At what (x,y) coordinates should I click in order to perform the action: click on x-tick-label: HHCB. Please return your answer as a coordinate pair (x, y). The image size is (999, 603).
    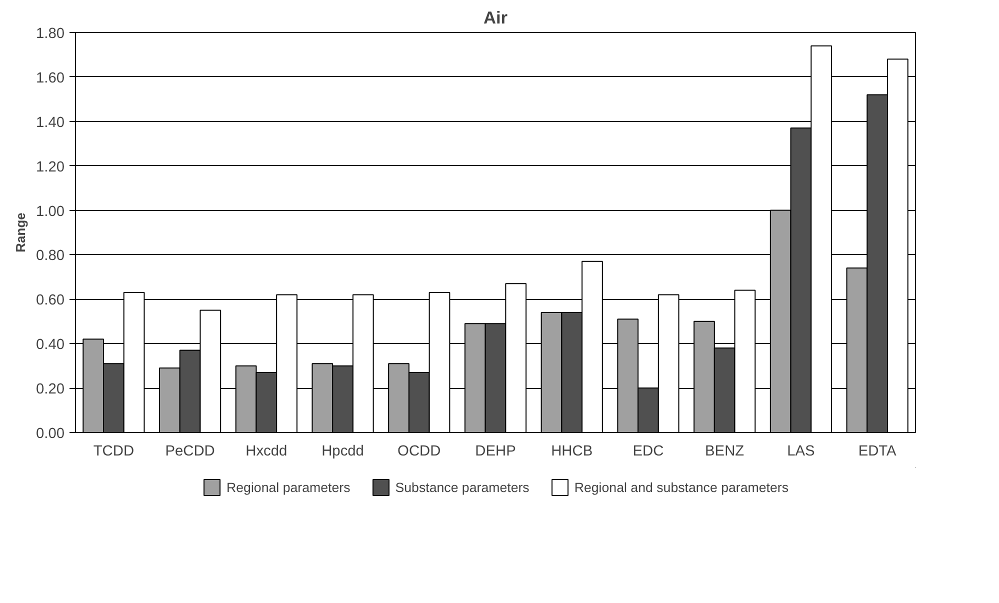
    Looking at the image, I should click on (572, 452).